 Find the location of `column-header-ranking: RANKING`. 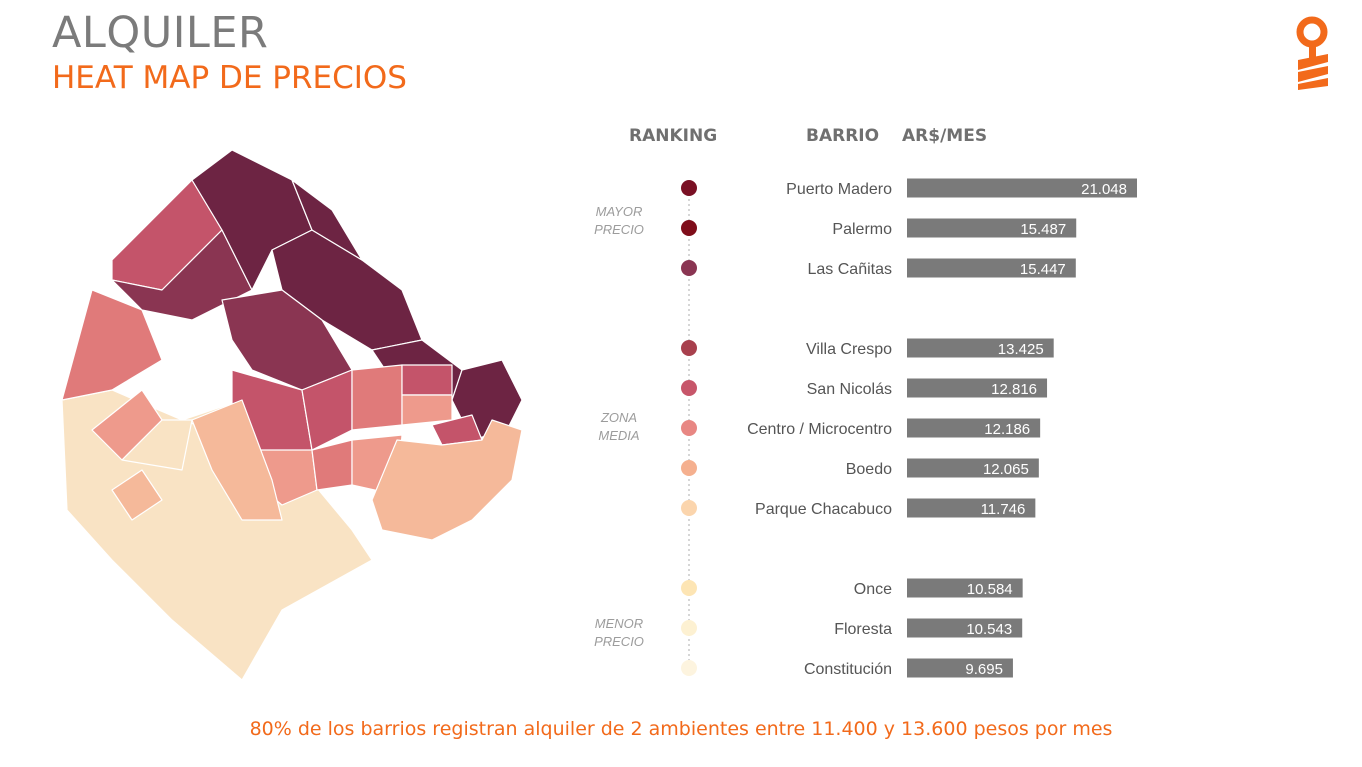

column-header-ranking: RANKING is located at coordinates (673, 136).